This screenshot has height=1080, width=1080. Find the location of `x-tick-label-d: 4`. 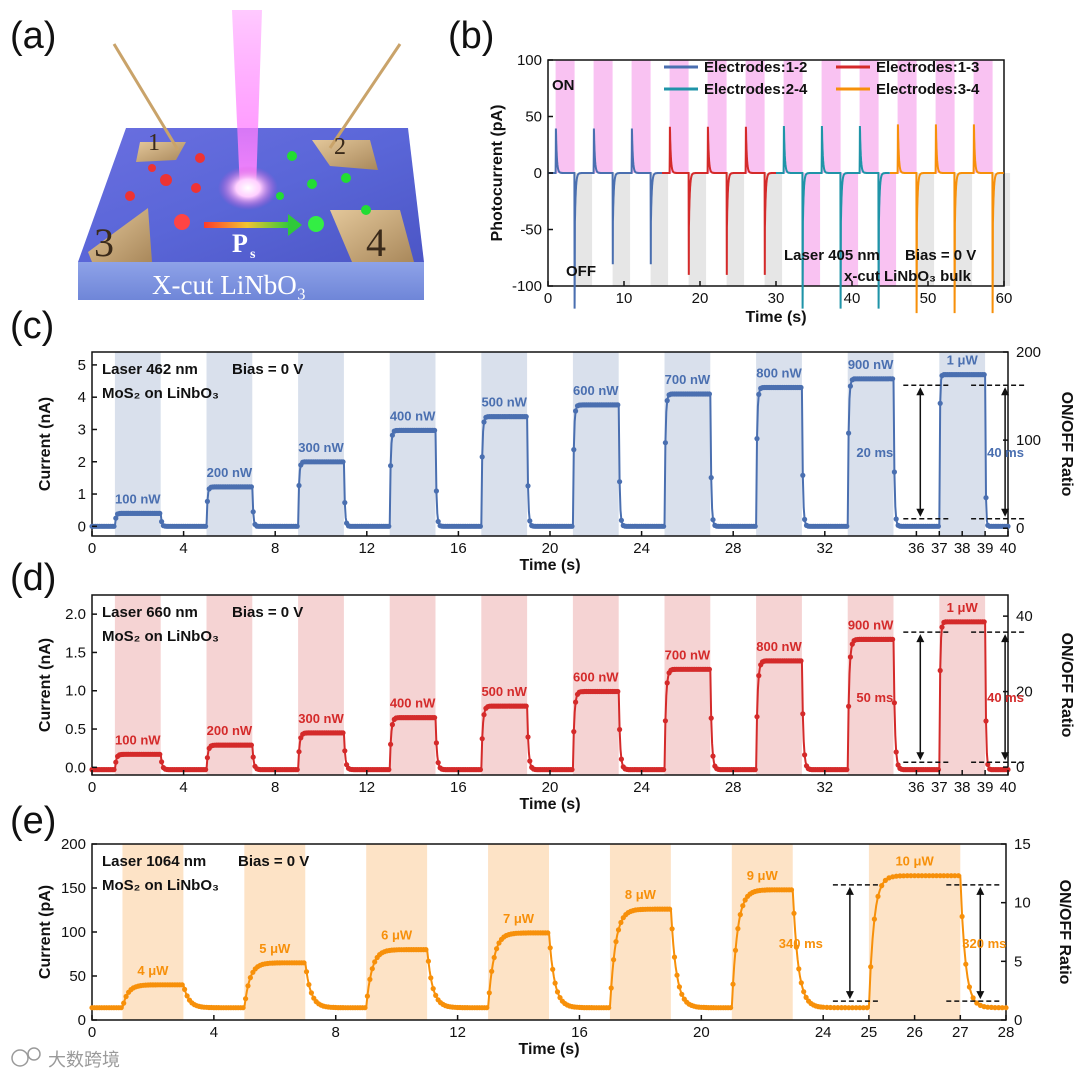

x-tick-label-d: 4 is located at coordinates (183, 787).